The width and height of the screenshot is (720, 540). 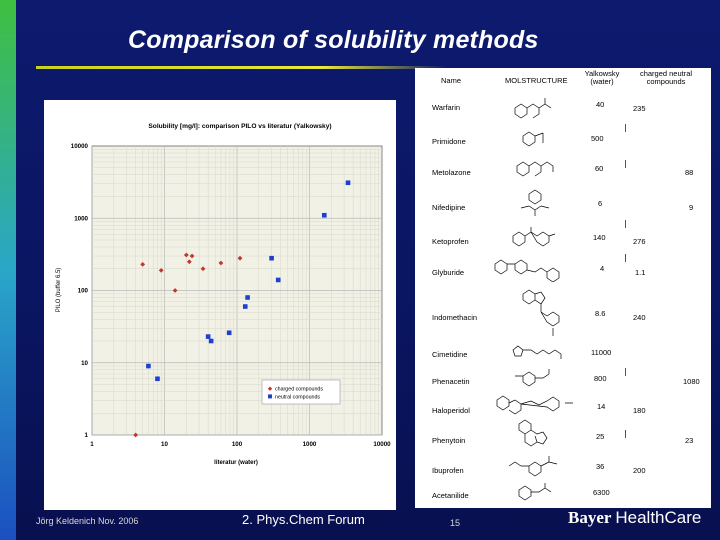 What do you see at coordinates (84, 363) in the screenshot?
I see `y-tick-label: 10` at bounding box center [84, 363].